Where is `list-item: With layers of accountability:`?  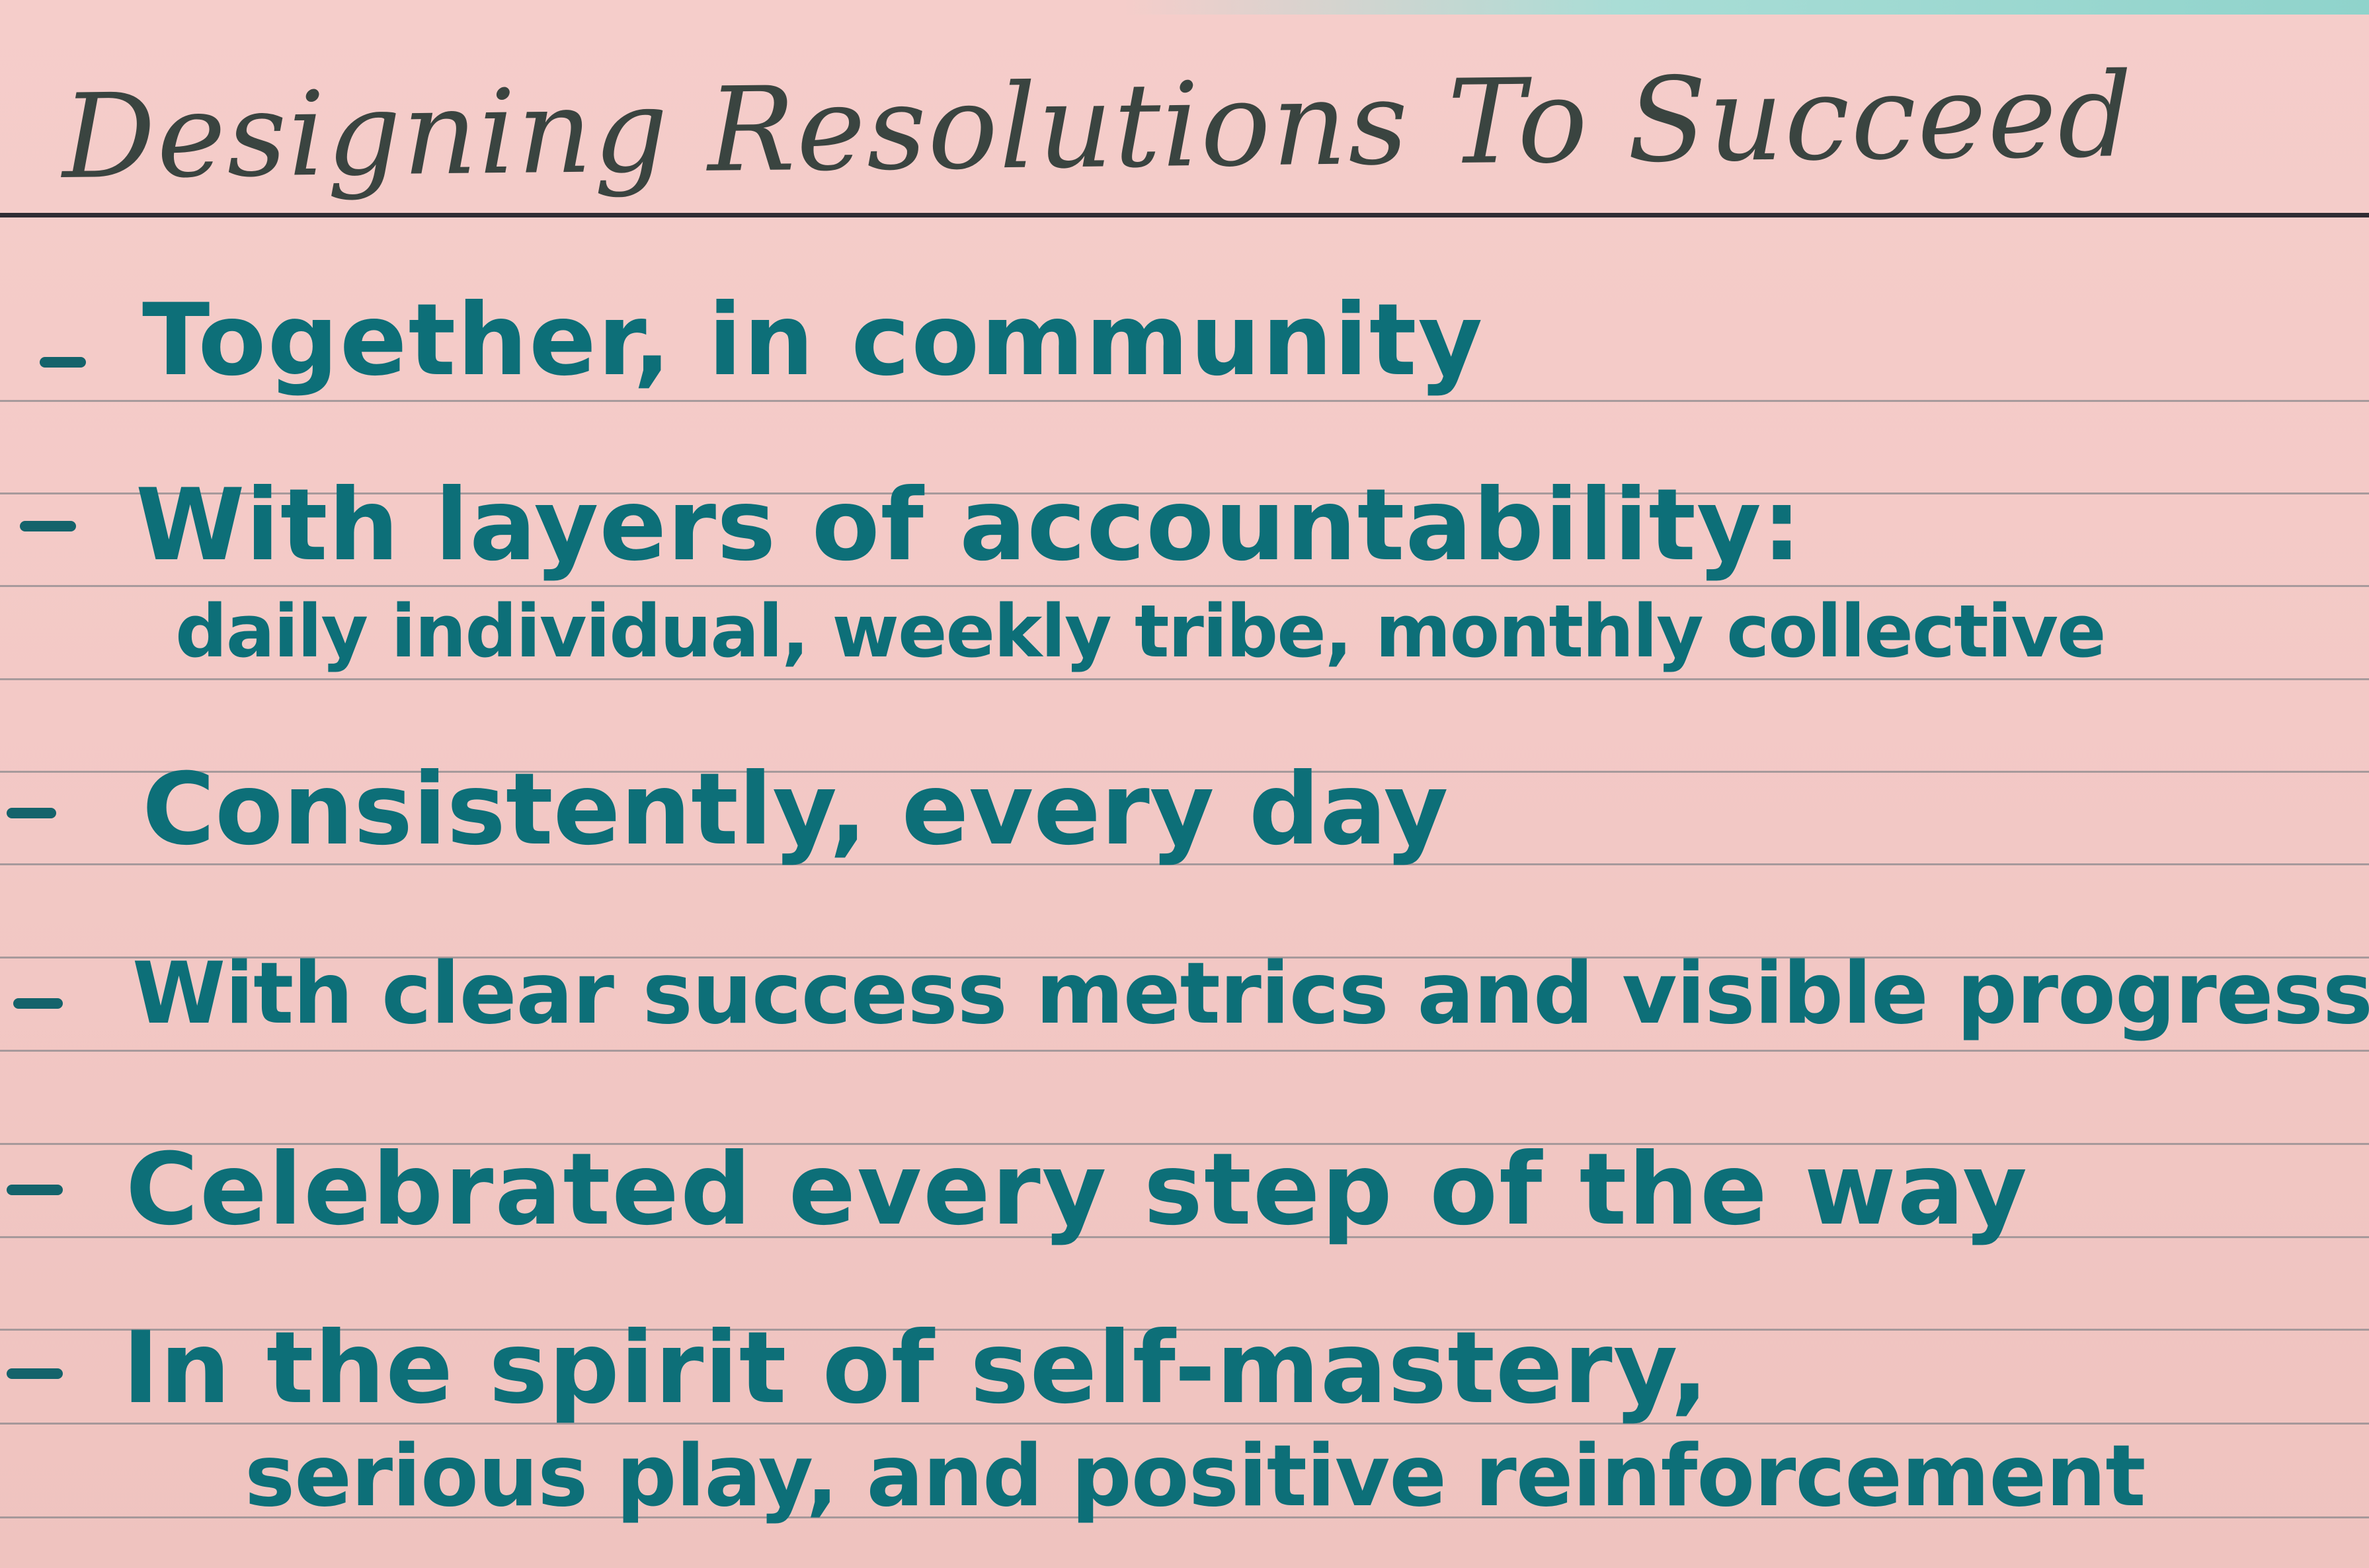
list-item: With layers of accountability: is located at coordinates (969, 525).